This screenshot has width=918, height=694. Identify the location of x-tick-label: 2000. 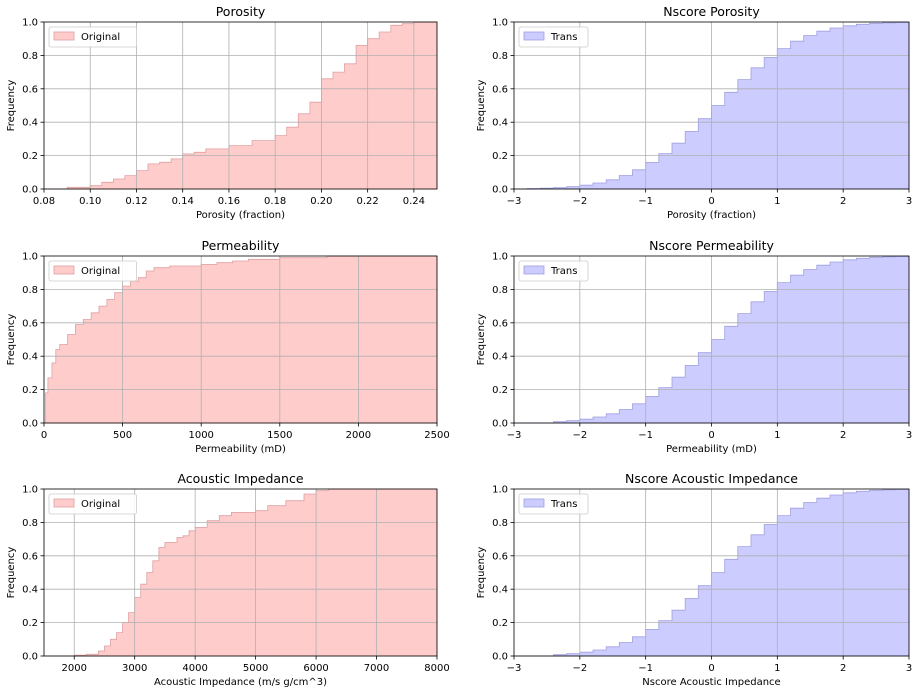
(358, 435).